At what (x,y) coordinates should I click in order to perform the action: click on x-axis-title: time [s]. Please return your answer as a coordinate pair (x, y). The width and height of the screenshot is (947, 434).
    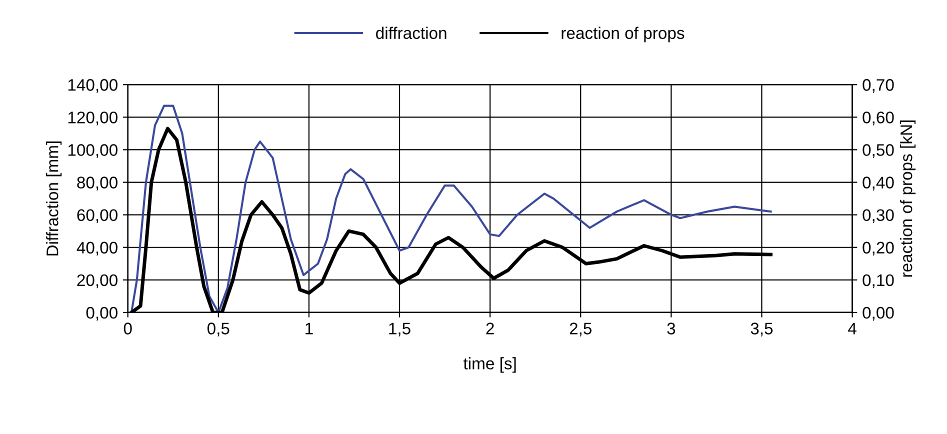
    Looking at the image, I should click on (489, 365).